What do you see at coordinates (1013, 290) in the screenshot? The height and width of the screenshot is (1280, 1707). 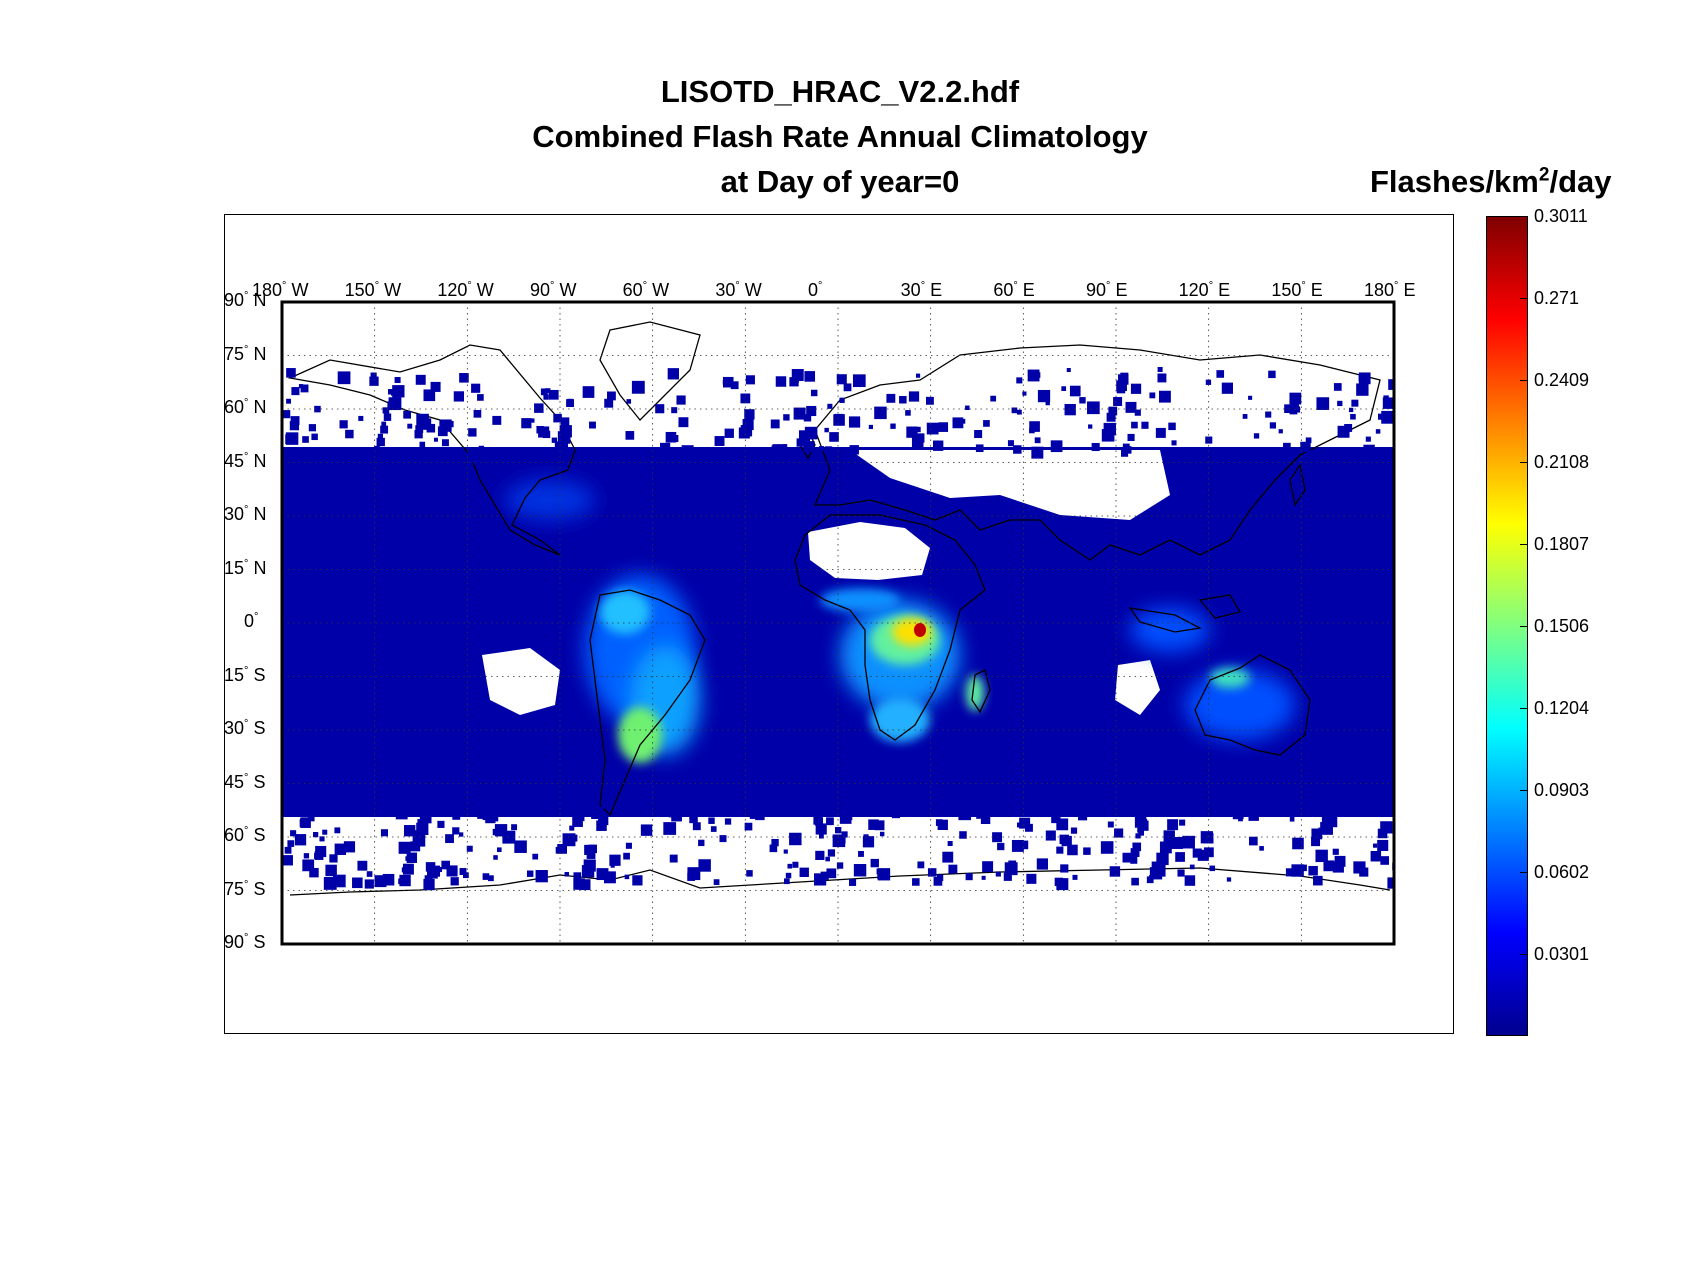 I see `longitude-label: 60° E` at bounding box center [1013, 290].